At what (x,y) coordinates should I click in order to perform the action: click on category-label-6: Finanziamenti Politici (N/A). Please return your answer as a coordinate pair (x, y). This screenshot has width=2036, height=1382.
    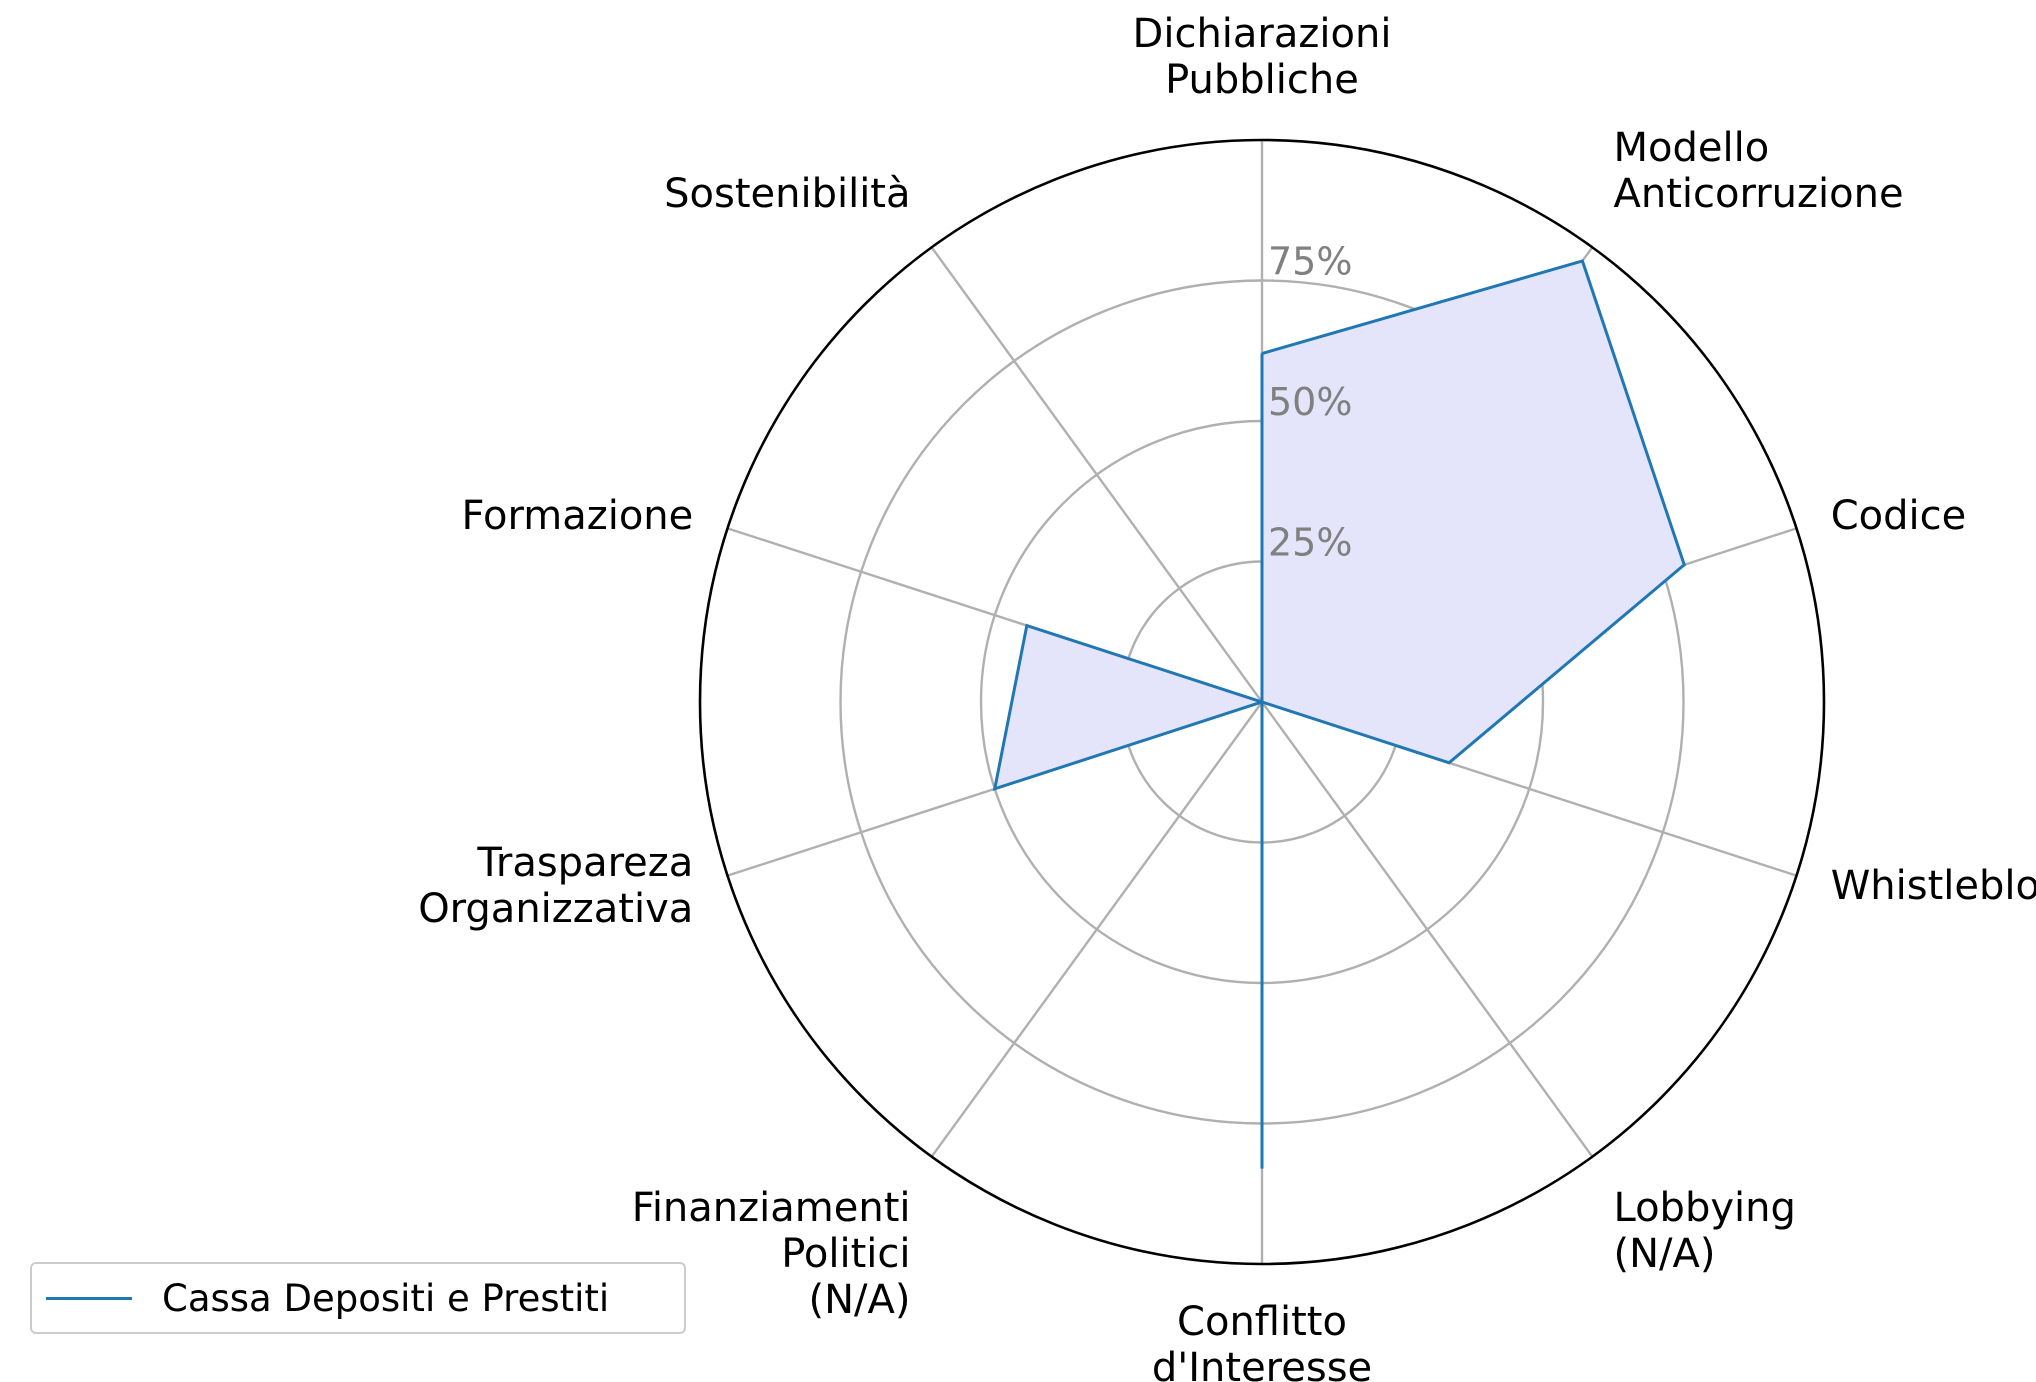
    Looking at the image, I should click on (771, 1254).